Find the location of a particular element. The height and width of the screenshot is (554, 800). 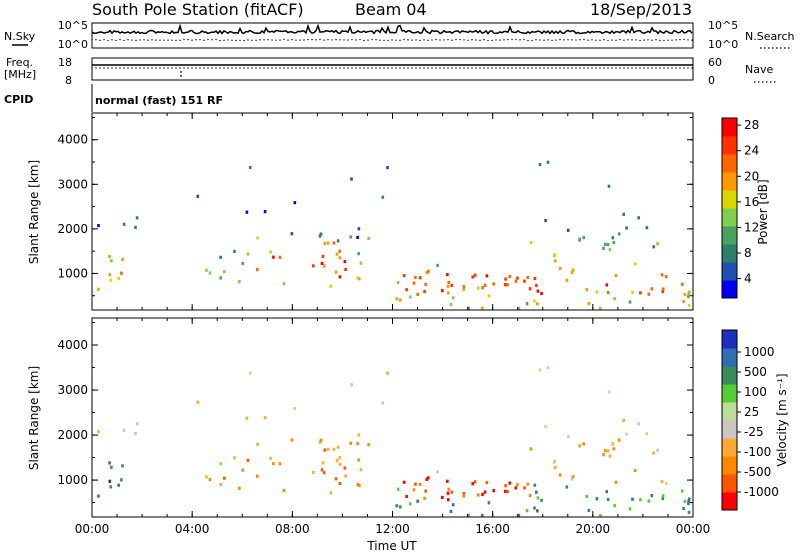

ytick-label: 1000 is located at coordinates (72, 480).